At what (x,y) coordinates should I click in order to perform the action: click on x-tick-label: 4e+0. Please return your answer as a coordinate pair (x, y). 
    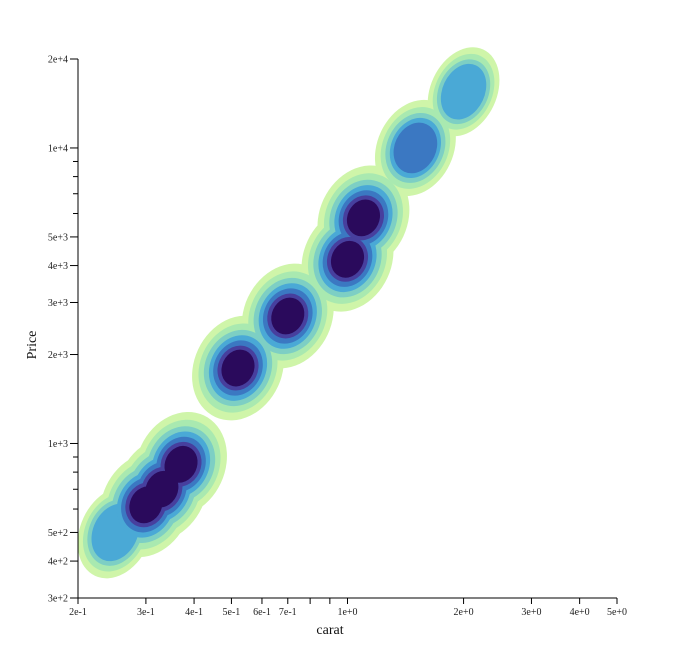
    Looking at the image, I should click on (580, 612).